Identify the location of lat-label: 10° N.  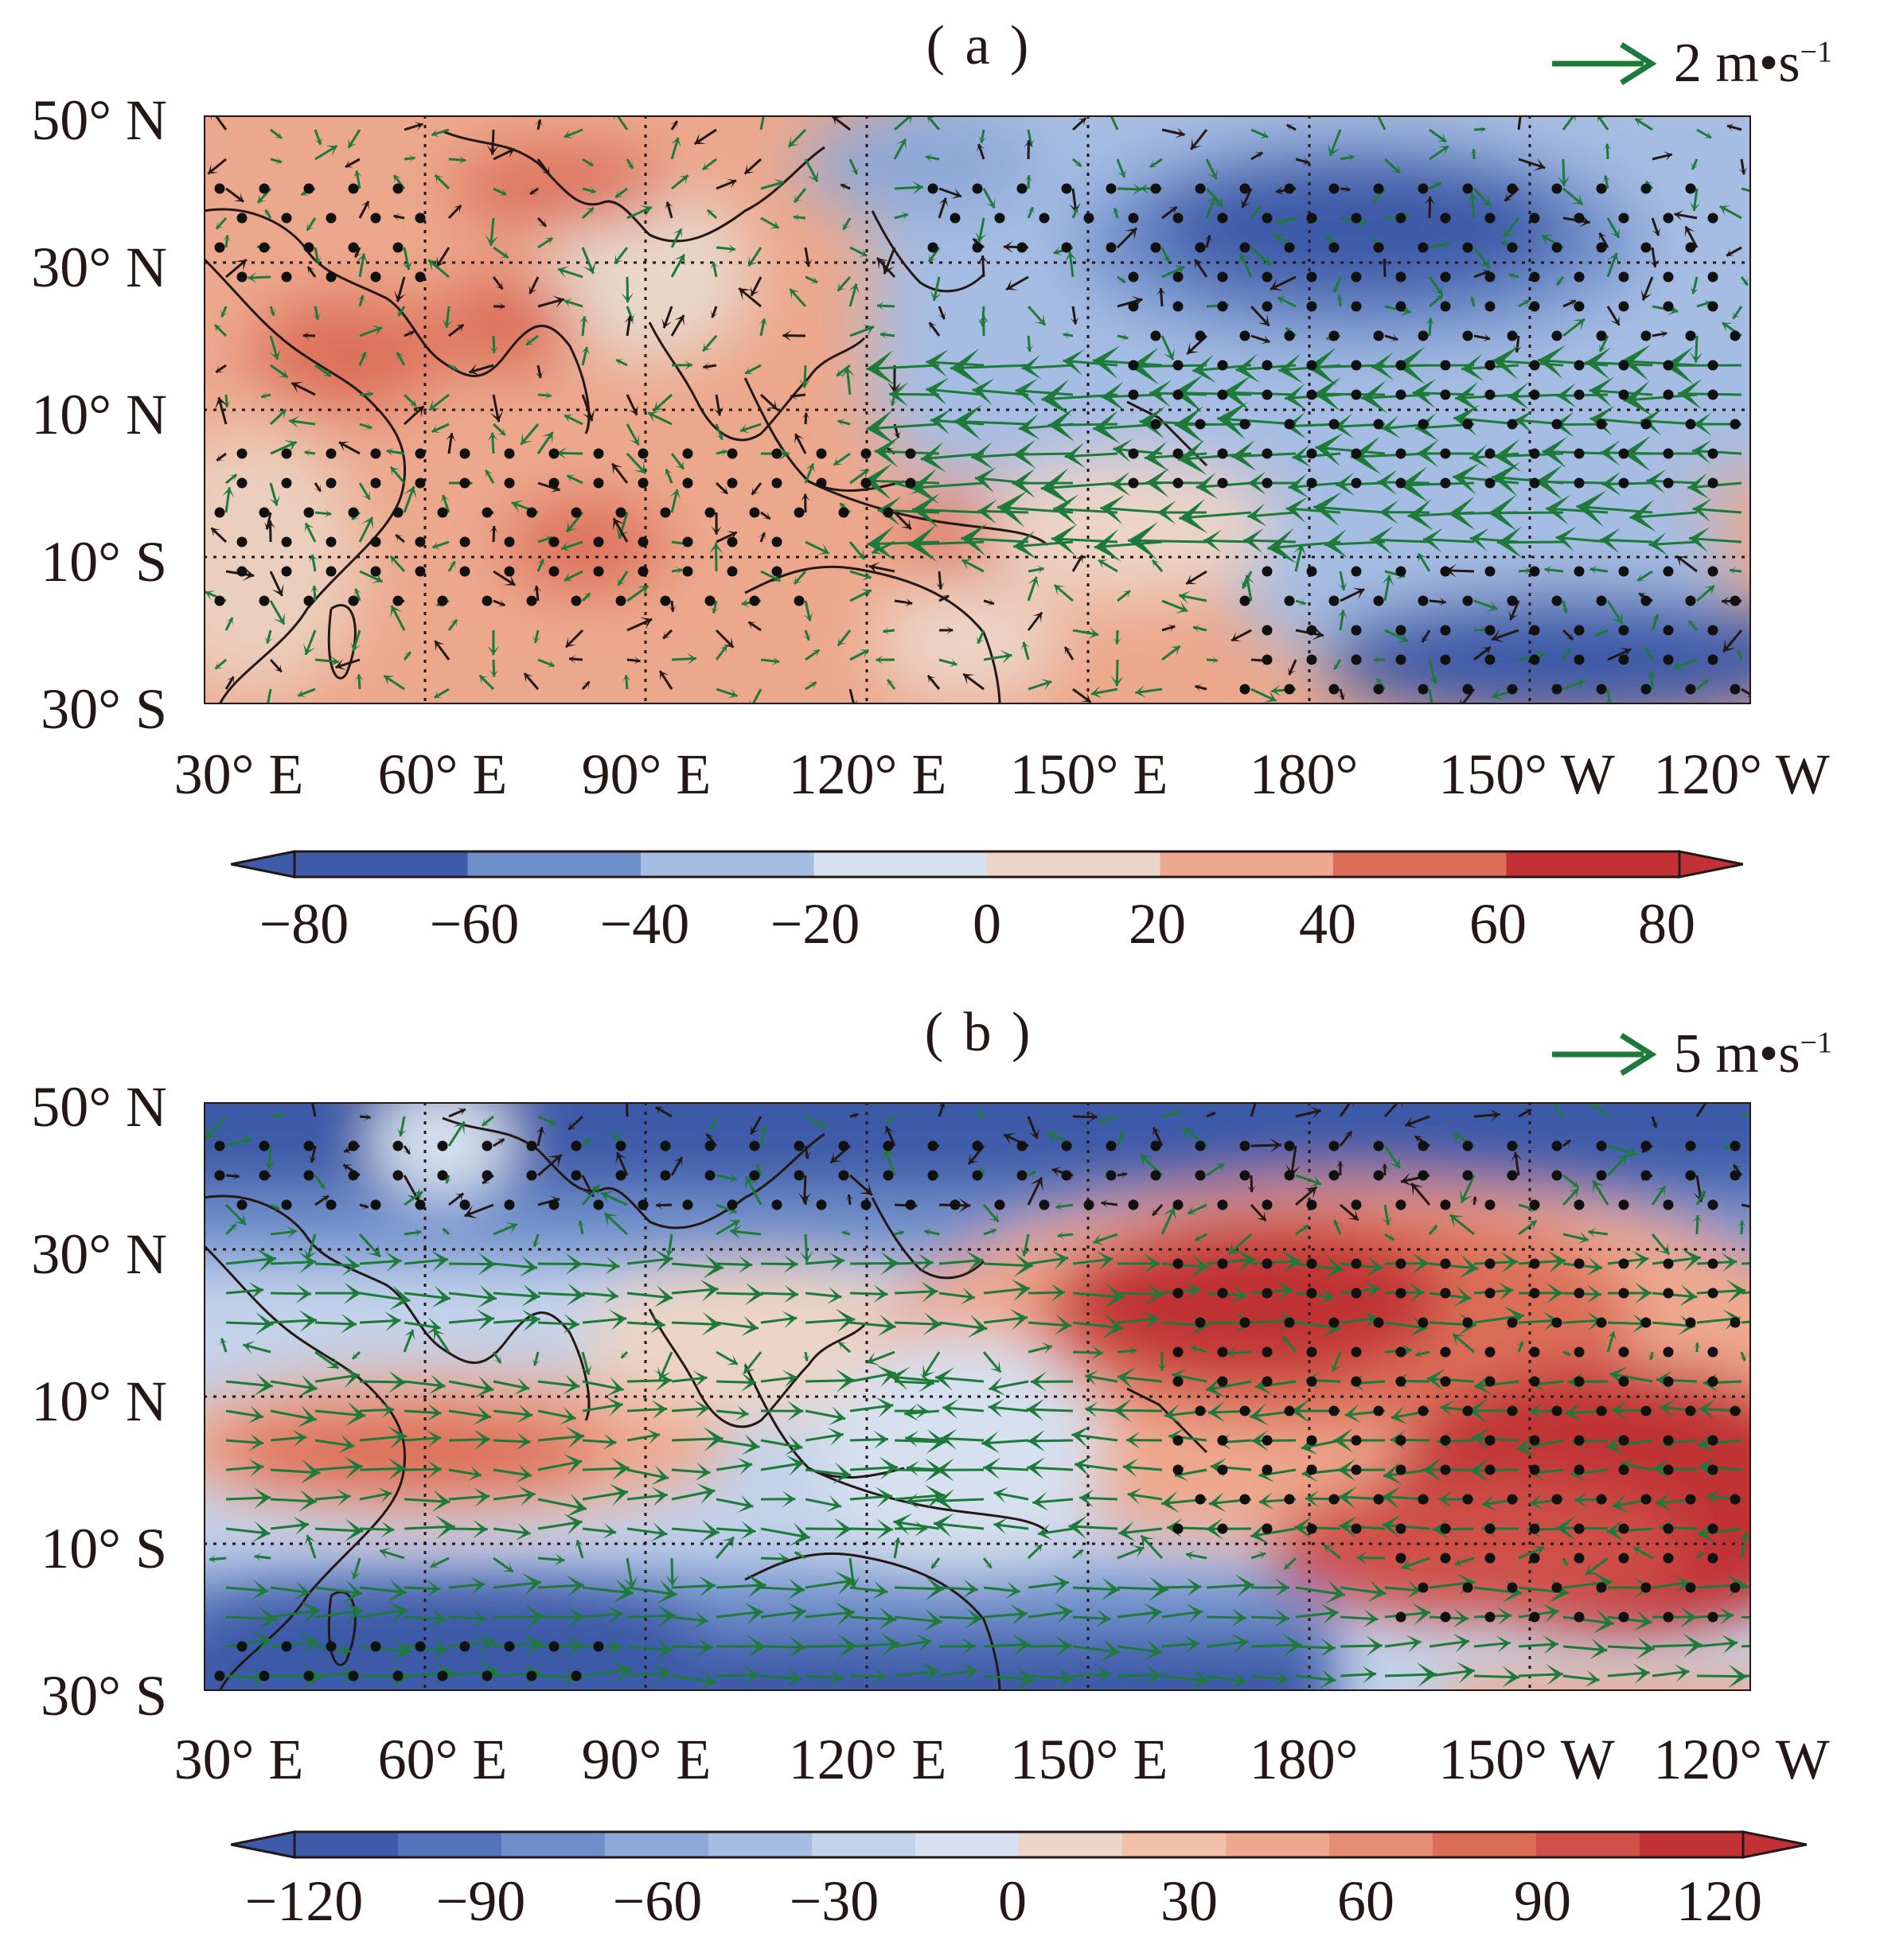
(99, 414).